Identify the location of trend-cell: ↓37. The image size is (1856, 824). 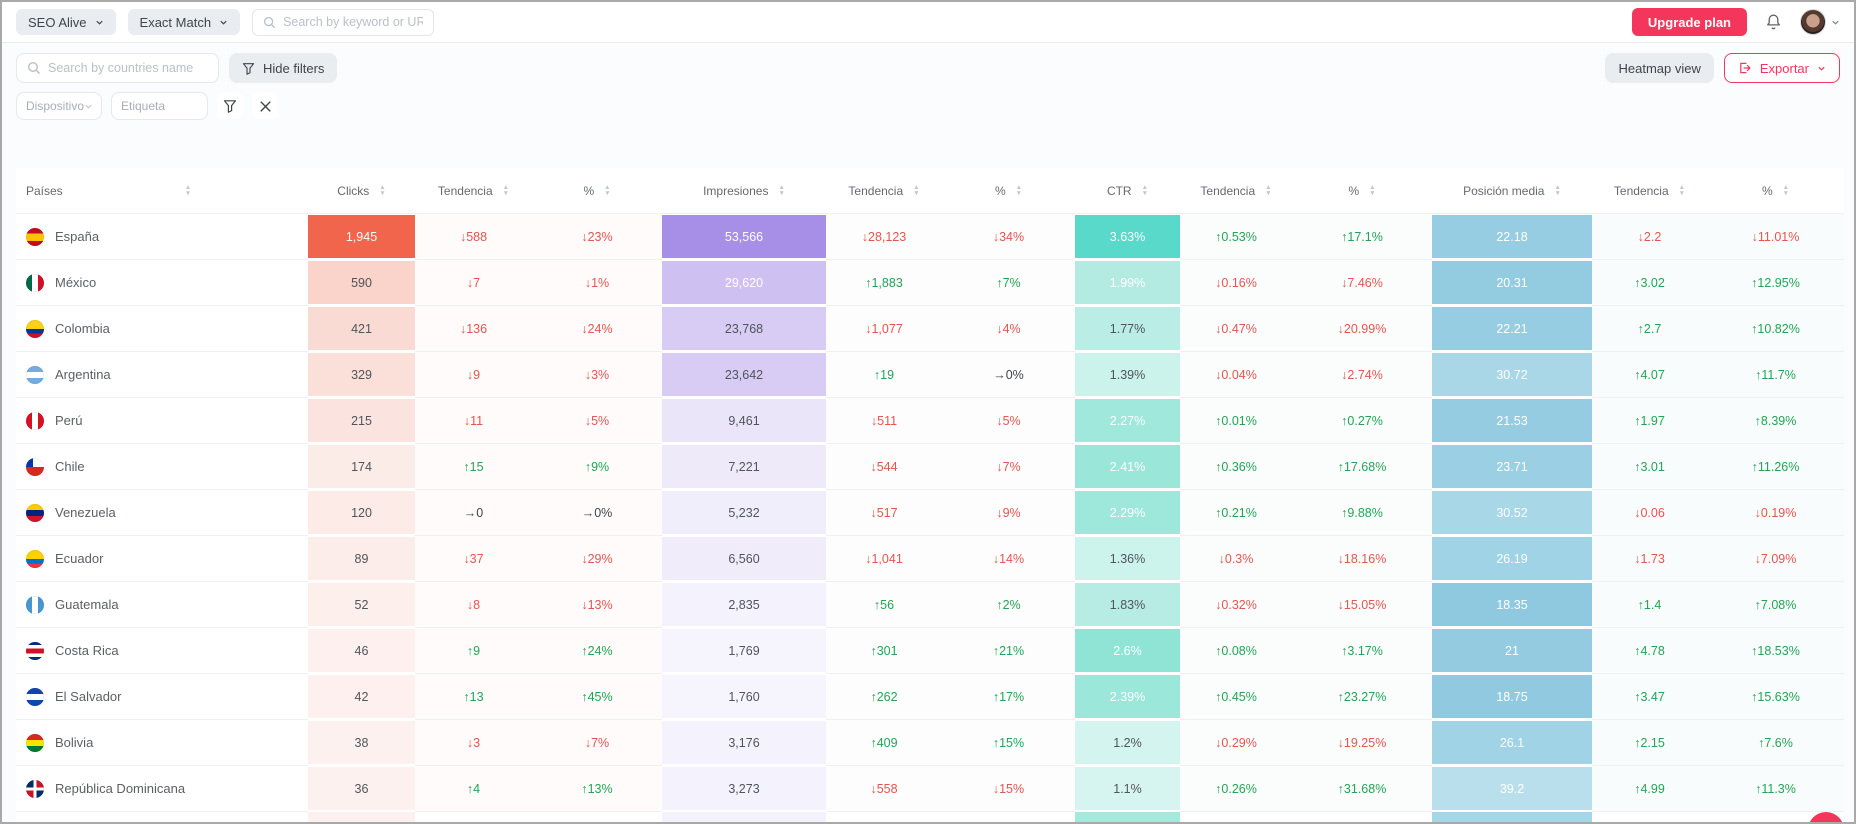
(473, 559).